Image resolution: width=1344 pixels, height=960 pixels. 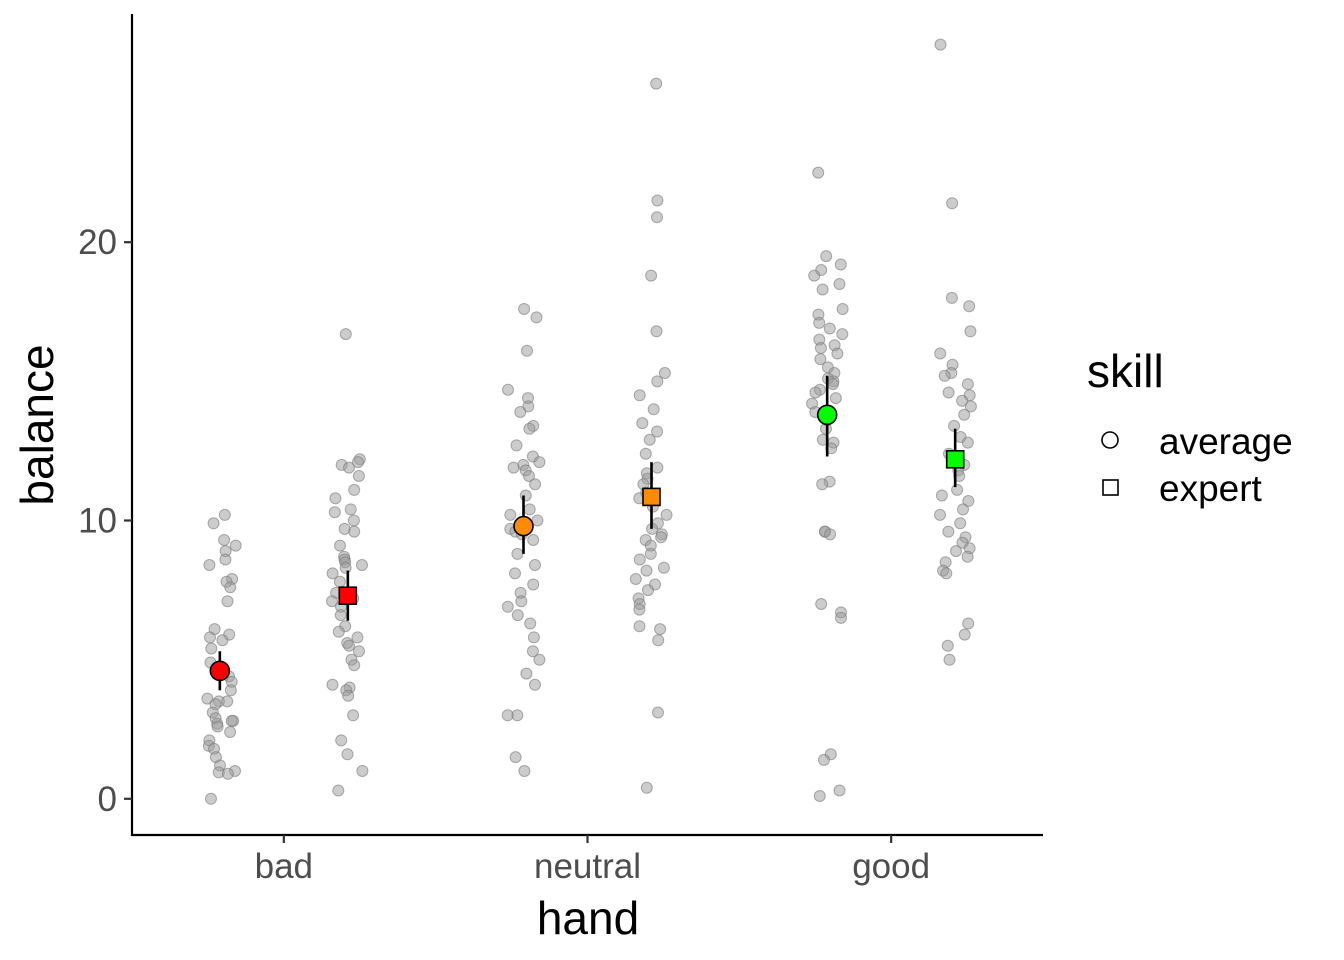 I want to click on legend-label-expert: expert, so click(x=1211, y=488).